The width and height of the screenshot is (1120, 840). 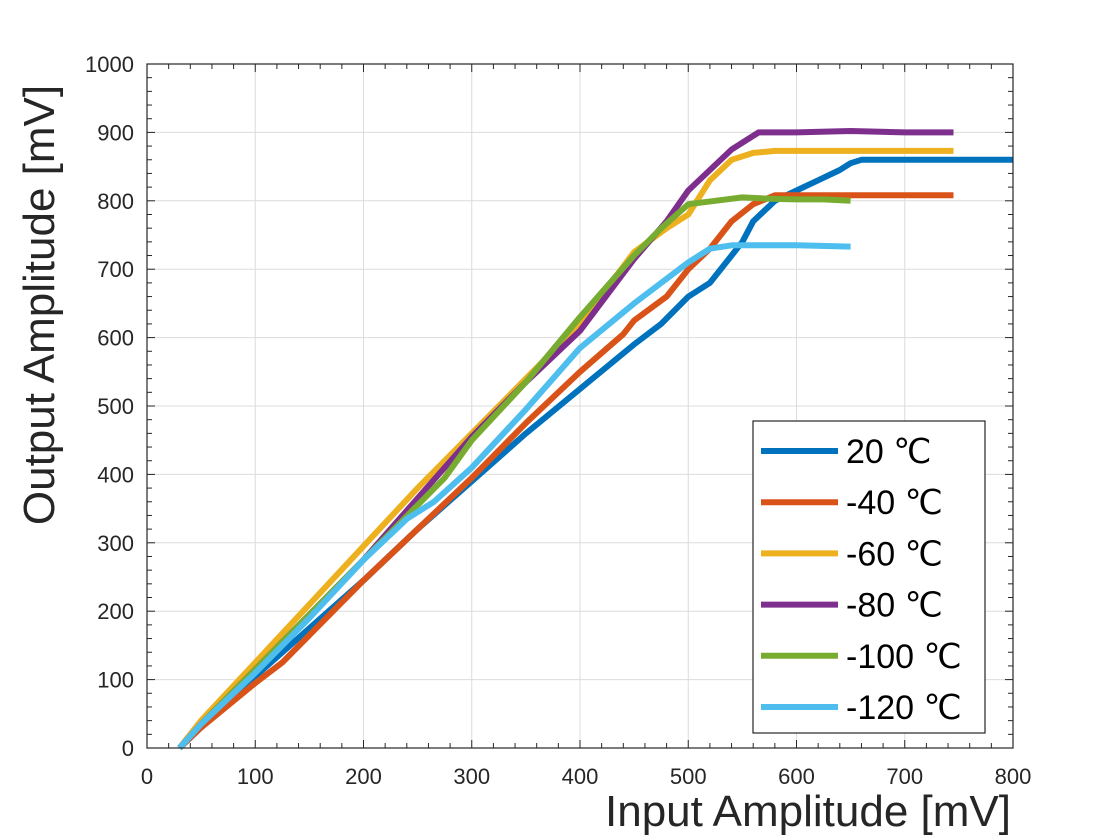 I want to click on y-tick-label: 100, so click(x=115, y=680).